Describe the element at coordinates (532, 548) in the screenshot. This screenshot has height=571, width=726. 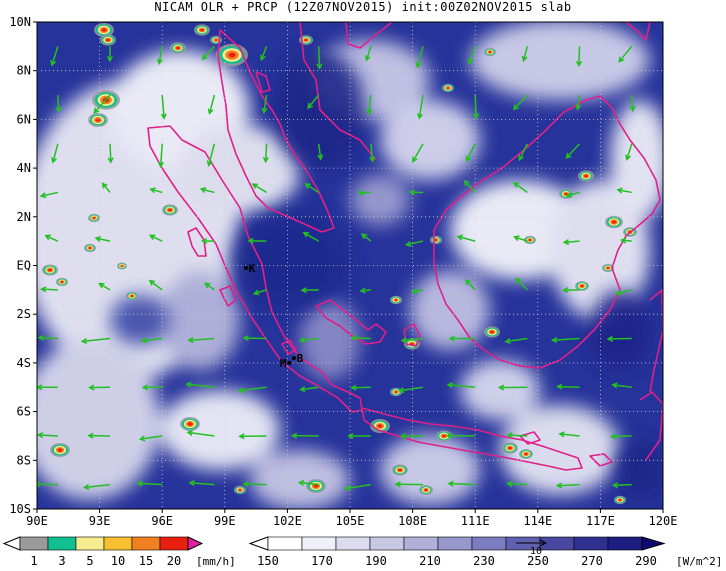
I see `reference-vector: 10` at that location.